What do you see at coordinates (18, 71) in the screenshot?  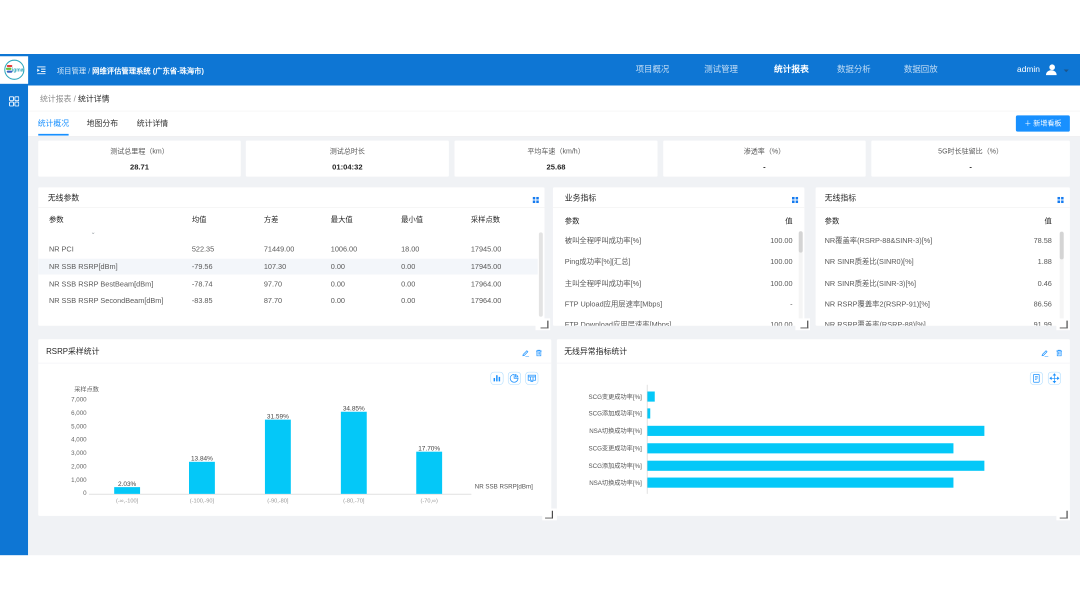 I see `svg-text: igma` at bounding box center [18, 71].